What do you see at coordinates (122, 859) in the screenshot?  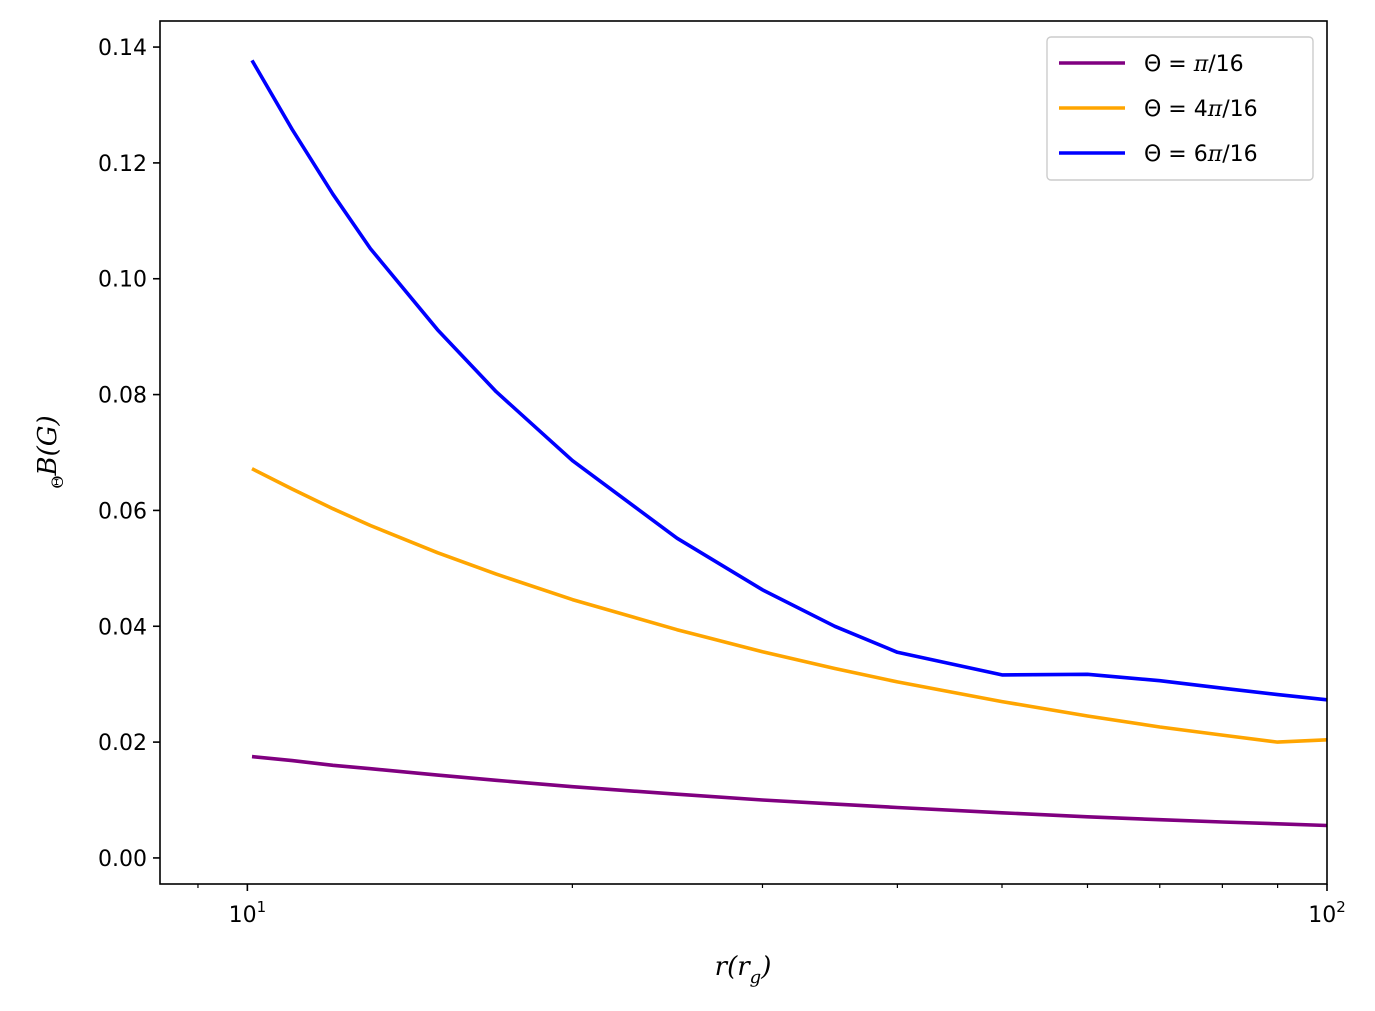 I see `y-tick-label: 0.00` at bounding box center [122, 859].